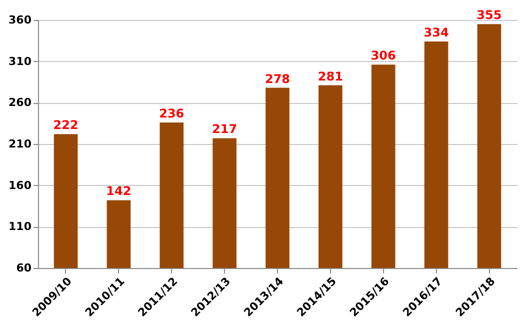  I want to click on y-tick-label: 310, so click(20, 61).